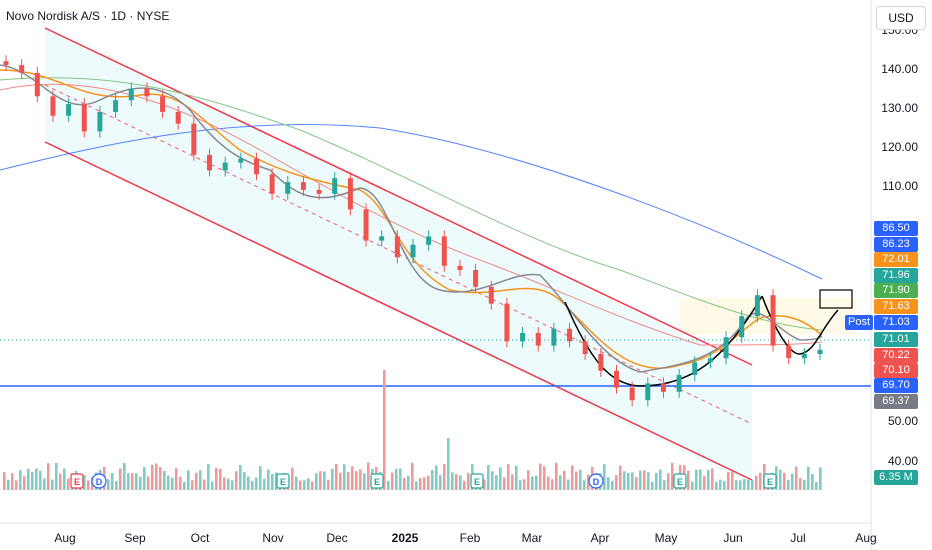 The image size is (932, 550). I want to click on x-tick-label: Apr, so click(600, 538).